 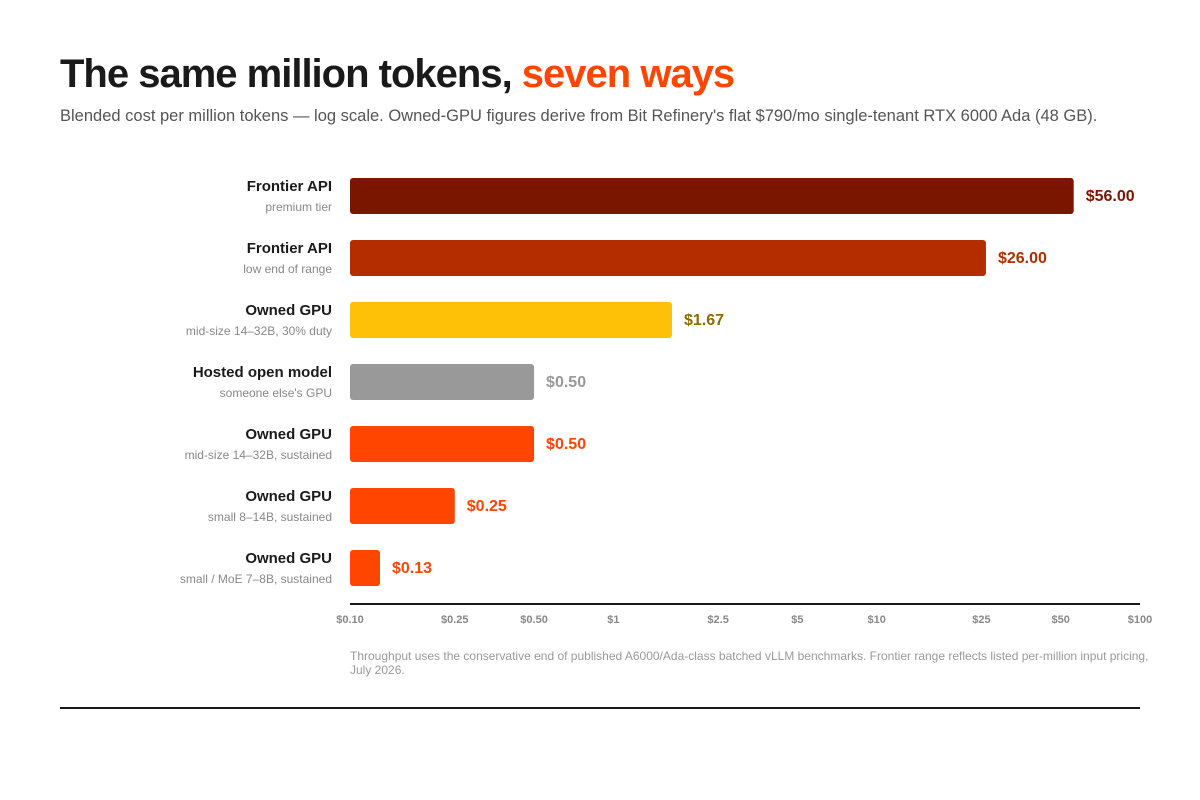 I want to click on row-sublabel: small / MoE 7–8B, sustained, so click(x=256, y=579).